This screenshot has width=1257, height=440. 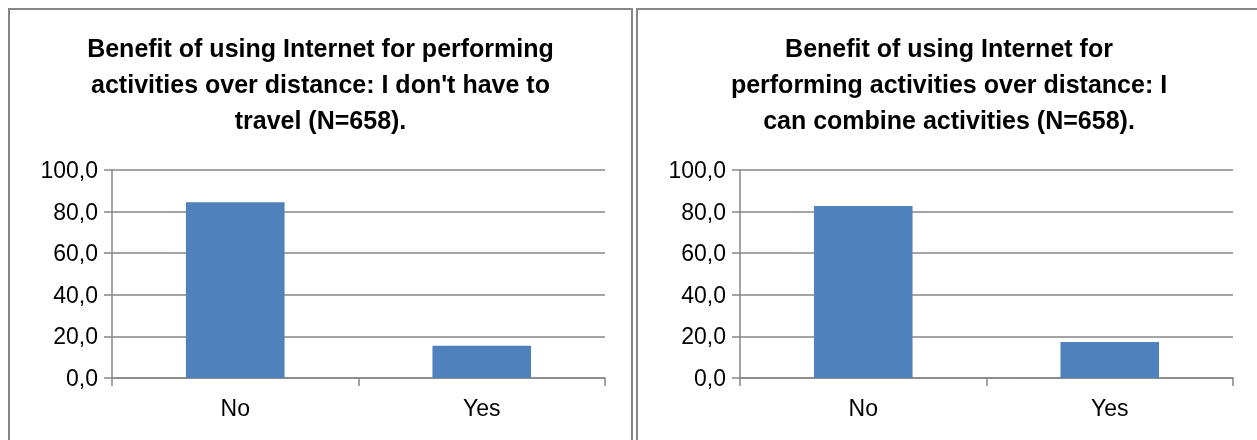 I want to click on chart-title: Benefit of using Internet for performing activities over distance: I don't have to travel (N=658)., so click(x=320, y=84).